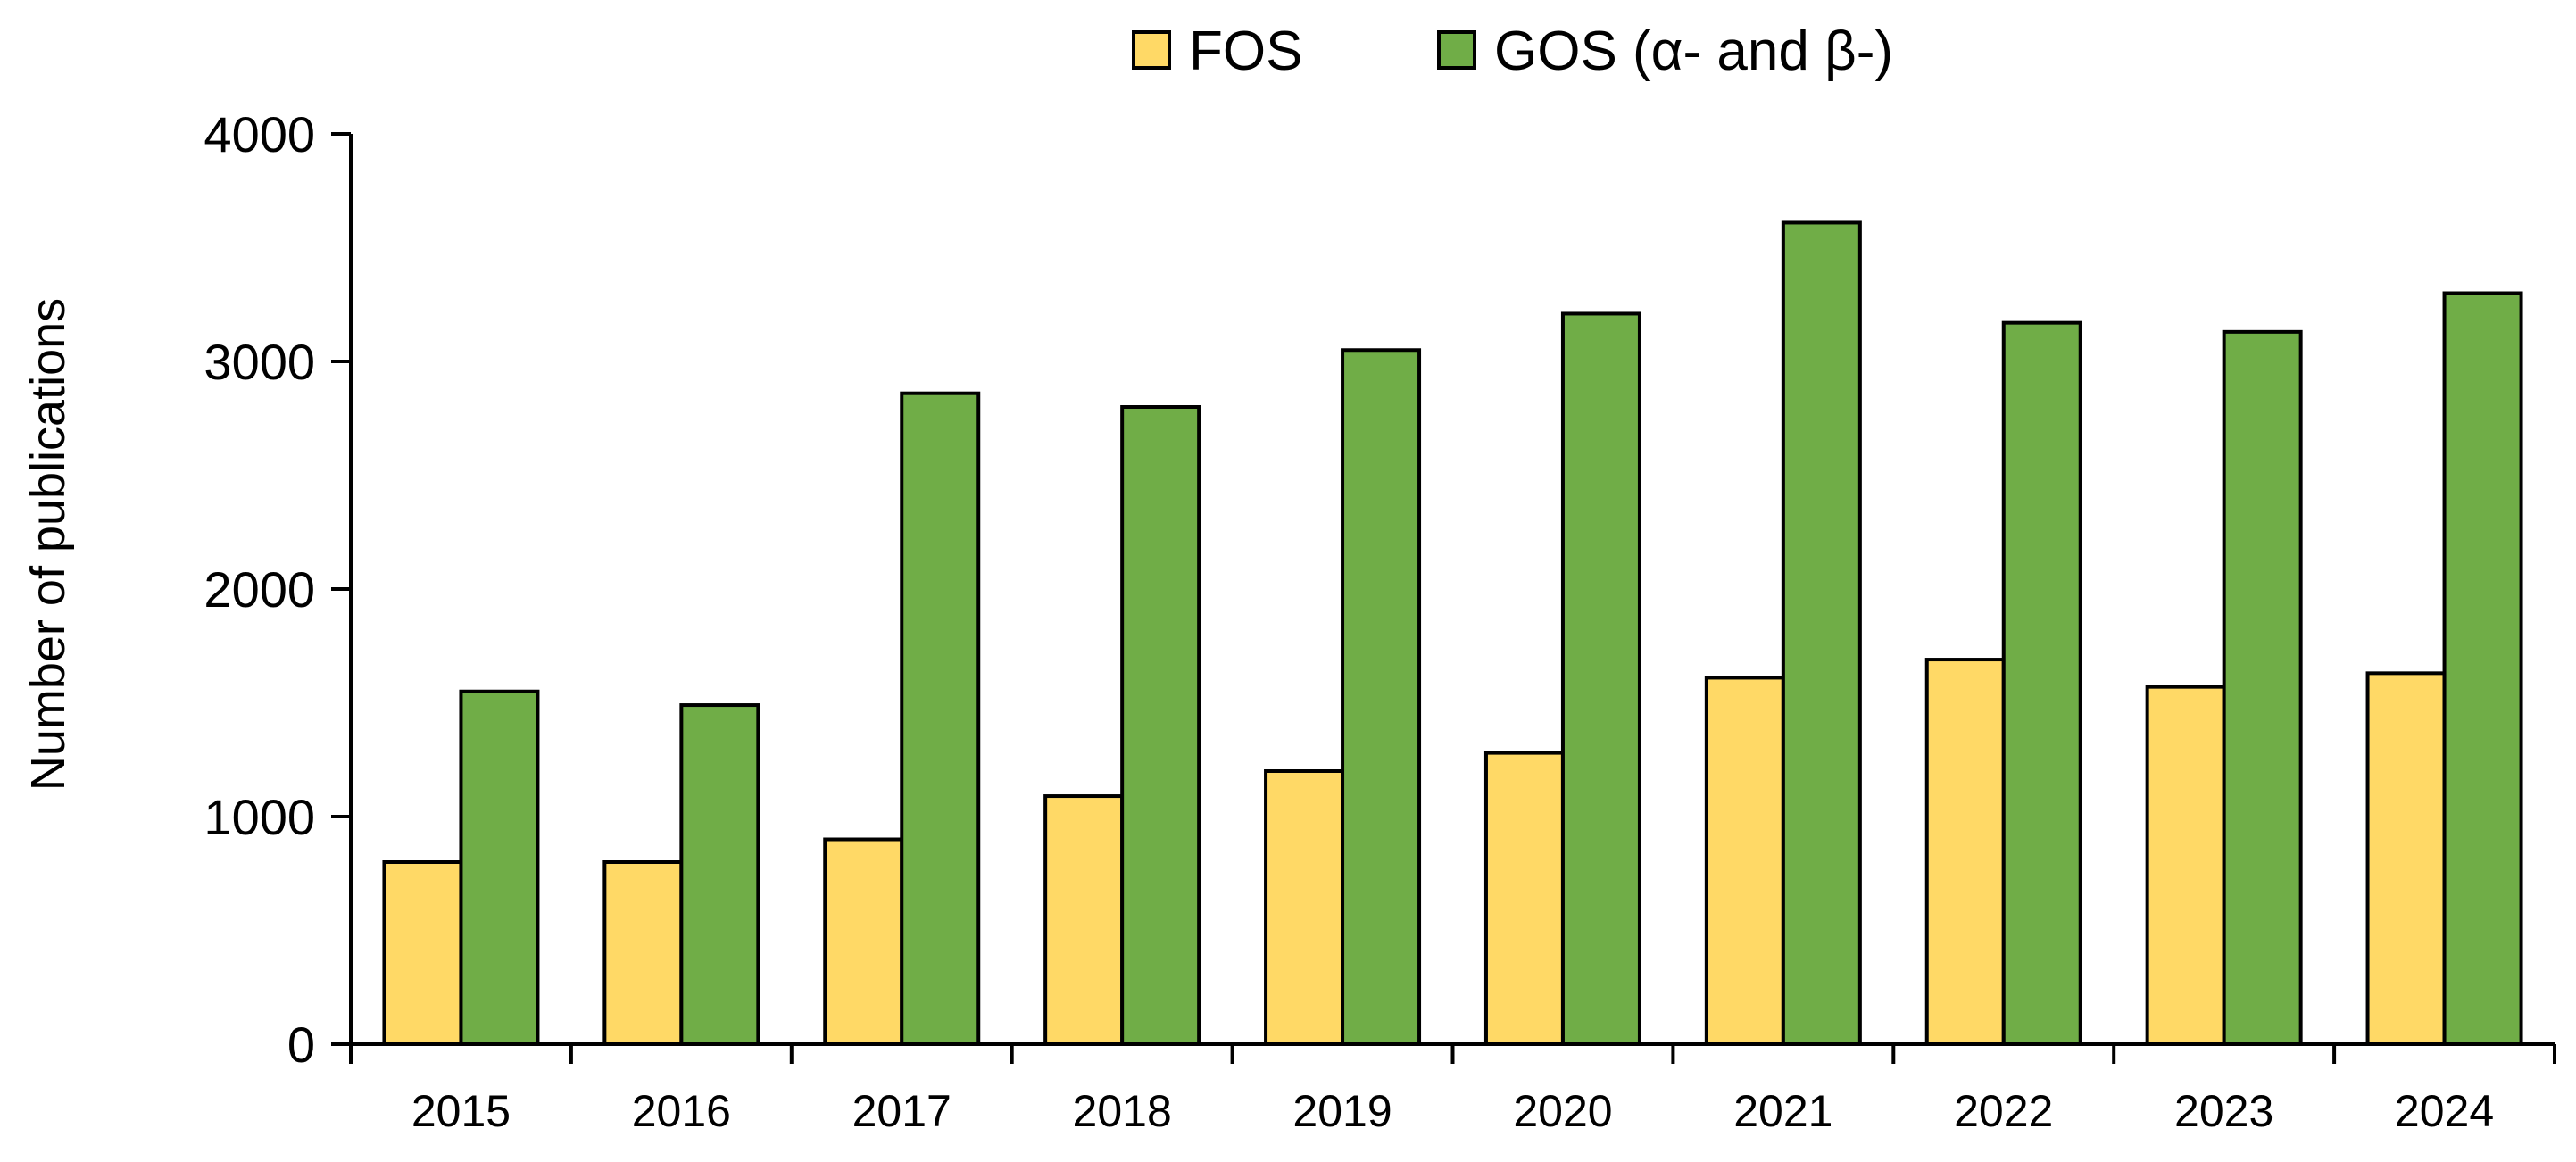  Describe the element at coordinates (260, 362) in the screenshot. I see `y-tick-label: 3000` at that location.